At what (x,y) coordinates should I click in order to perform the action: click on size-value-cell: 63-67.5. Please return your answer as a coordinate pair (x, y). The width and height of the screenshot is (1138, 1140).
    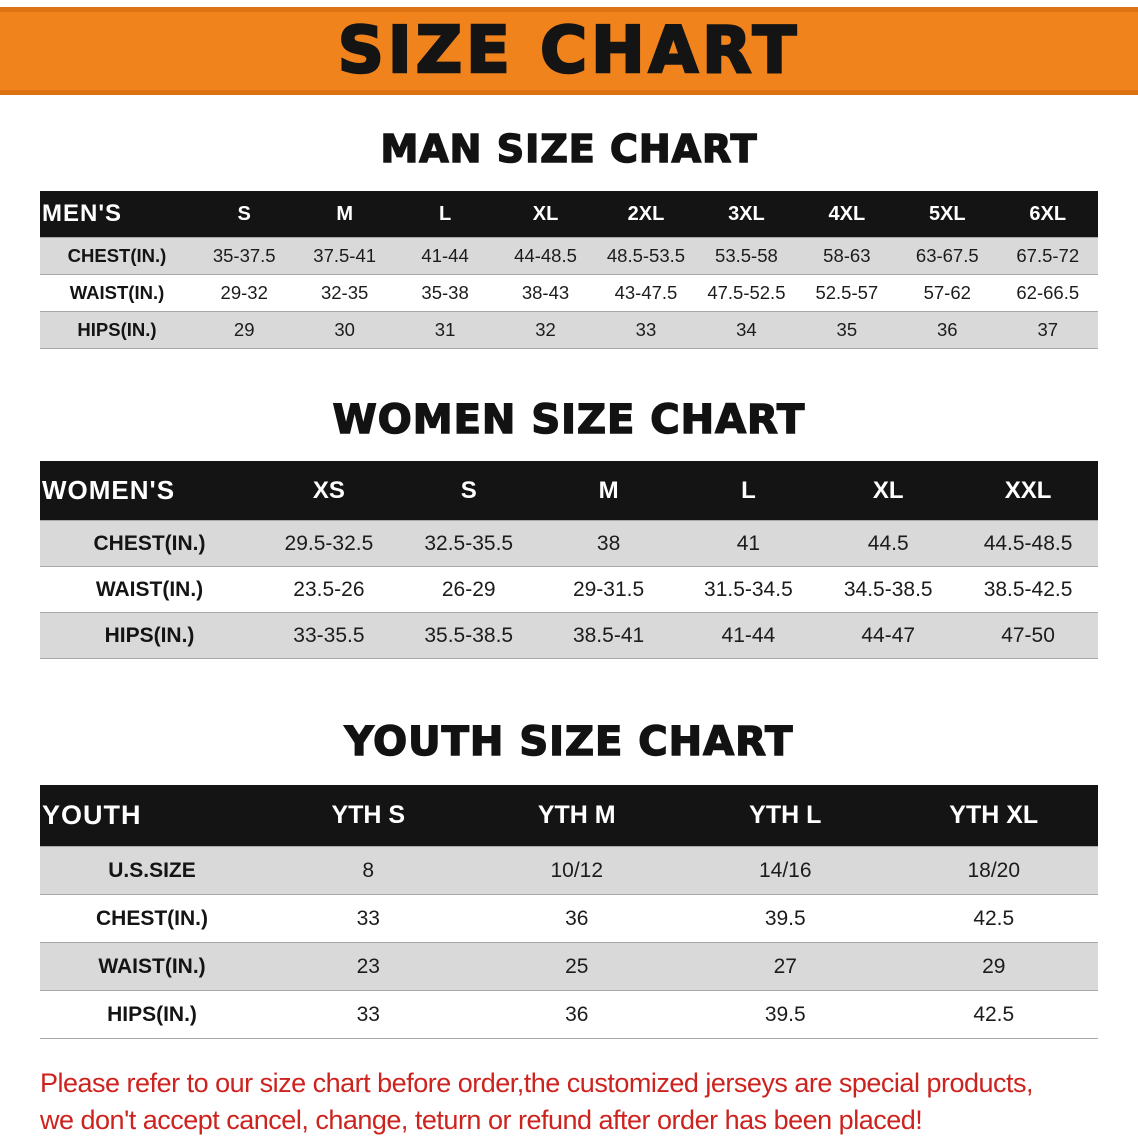
    Looking at the image, I should click on (947, 255).